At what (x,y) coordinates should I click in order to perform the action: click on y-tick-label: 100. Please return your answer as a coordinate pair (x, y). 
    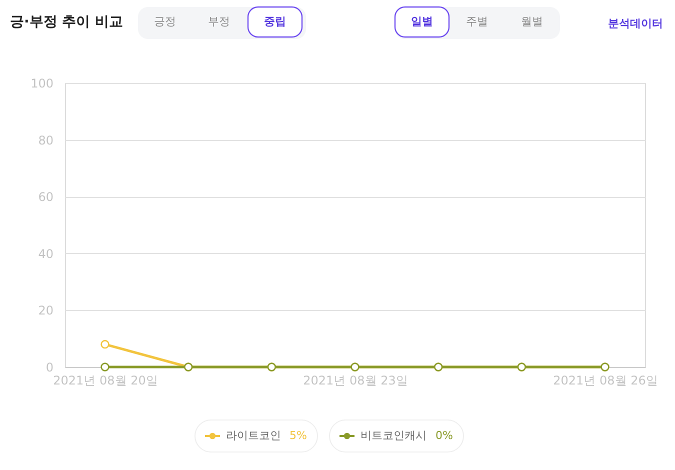
    Looking at the image, I should click on (42, 83).